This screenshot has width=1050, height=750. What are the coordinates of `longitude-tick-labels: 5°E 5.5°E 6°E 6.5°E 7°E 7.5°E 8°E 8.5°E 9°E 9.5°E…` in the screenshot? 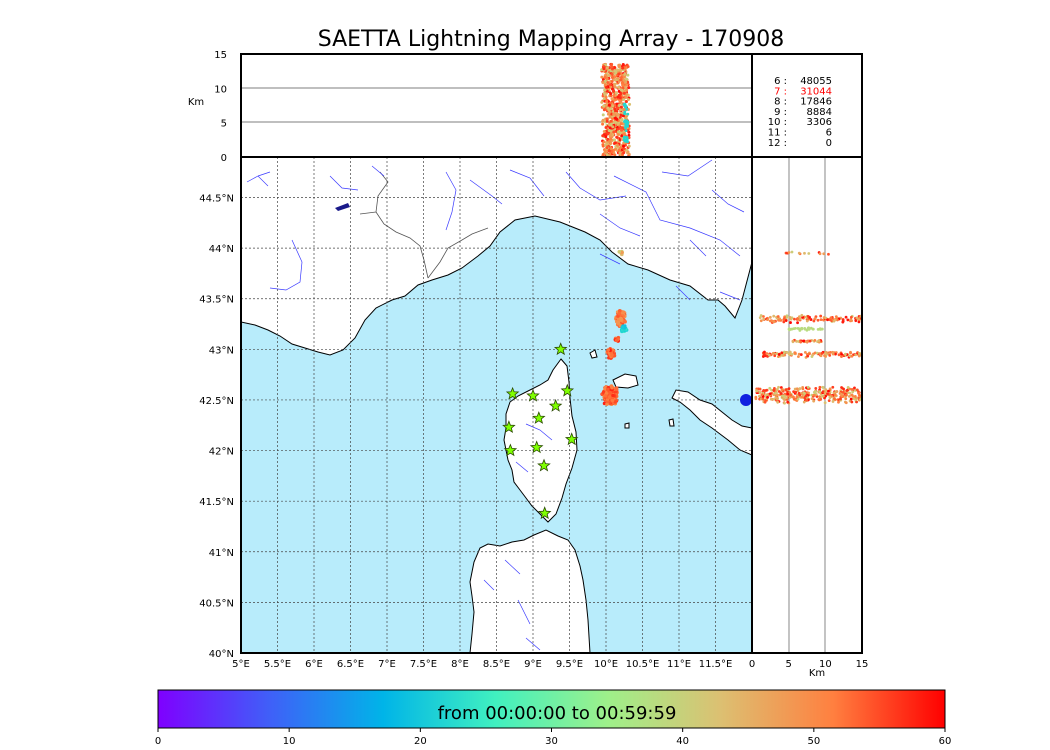 It's located at (482, 664).